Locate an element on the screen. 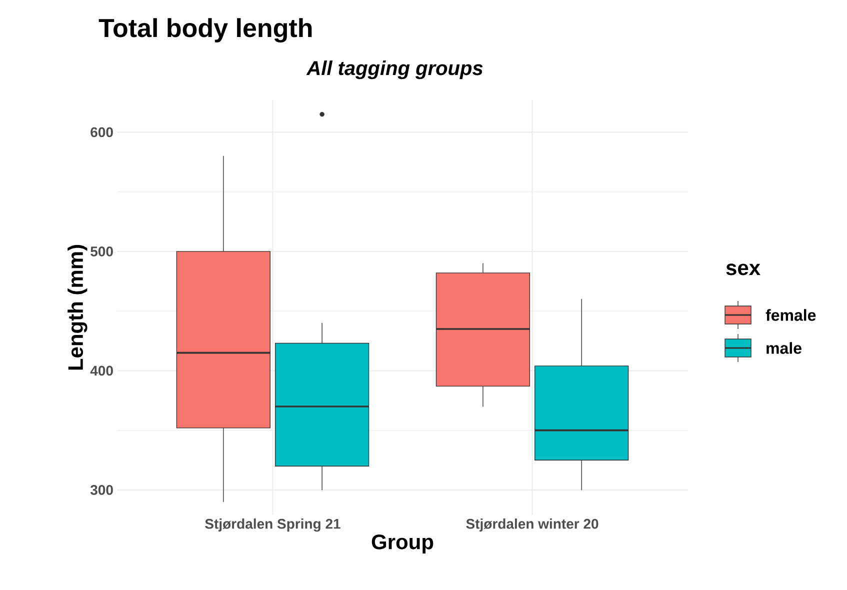 This screenshot has width=847, height=590. legend-title: sex is located at coordinates (743, 270).